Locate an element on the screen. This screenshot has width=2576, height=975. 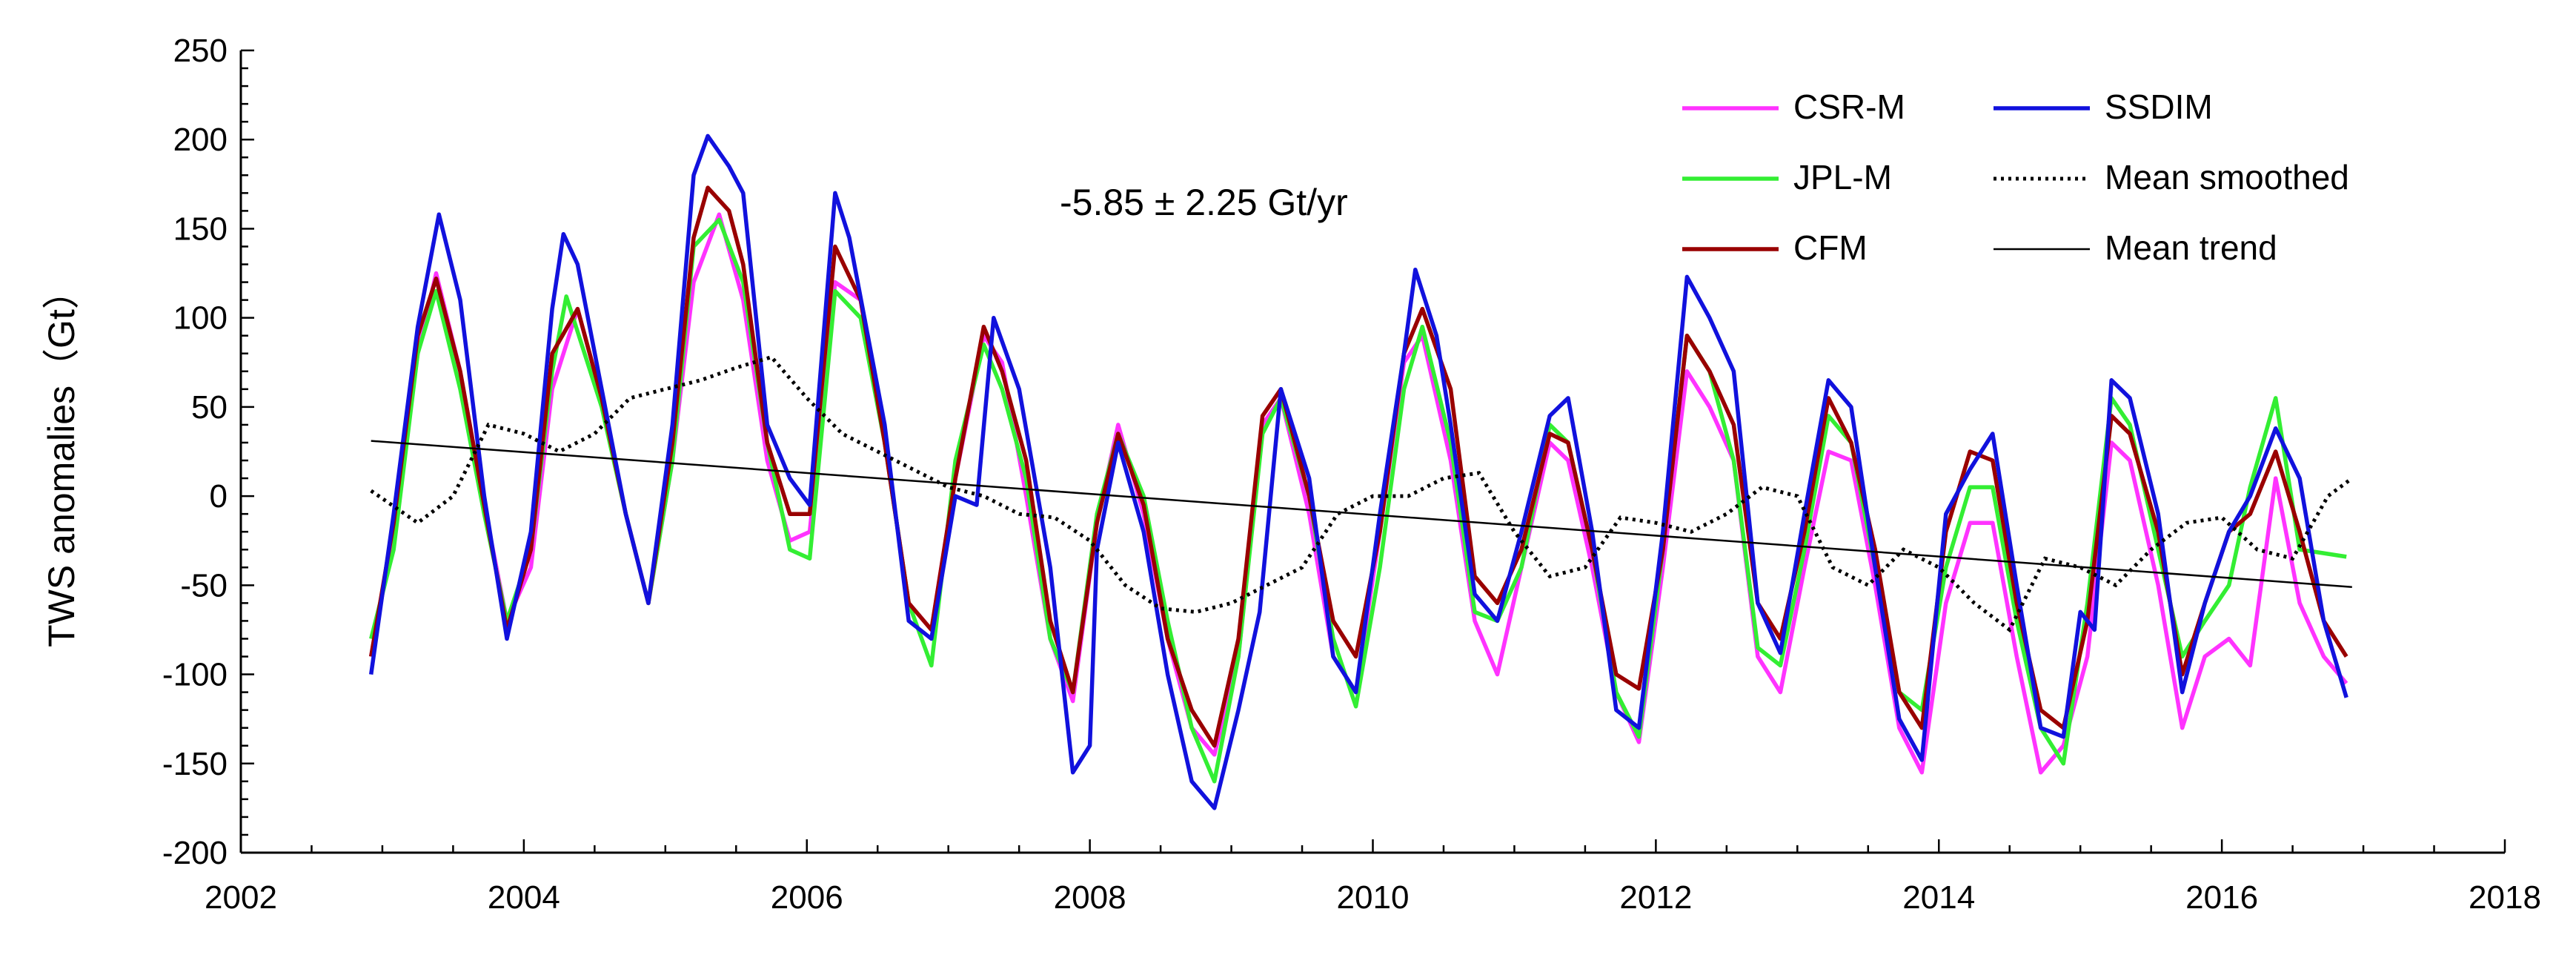
trend-annotation: -5.85 ± 2.25 Gt/yr is located at coordinates (1204, 203).